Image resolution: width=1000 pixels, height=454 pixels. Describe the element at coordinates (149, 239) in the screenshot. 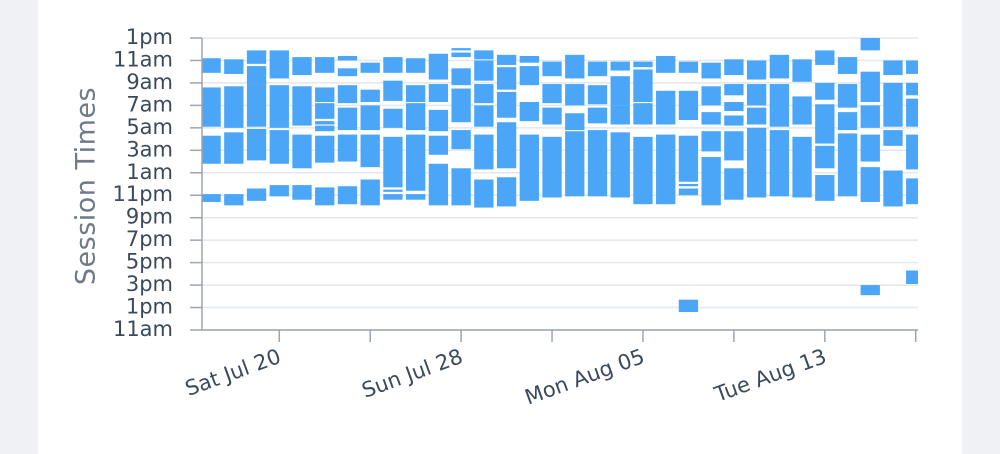

I see `y-tick-label: 7pm` at that location.